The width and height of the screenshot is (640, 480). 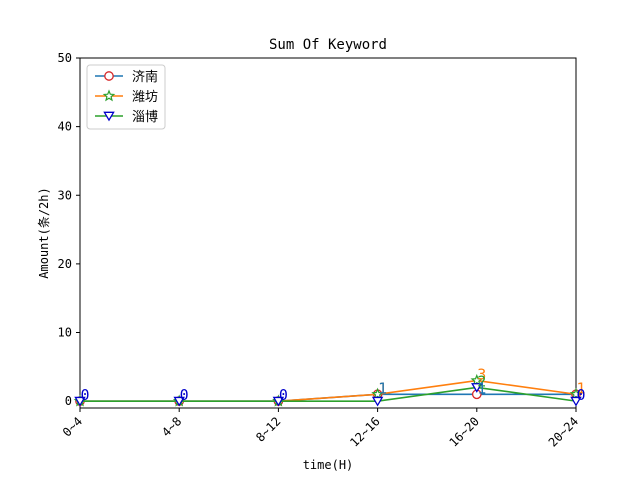 What do you see at coordinates (328, 465) in the screenshot?
I see `x-axis-title: time(H)` at bounding box center [328, 465].